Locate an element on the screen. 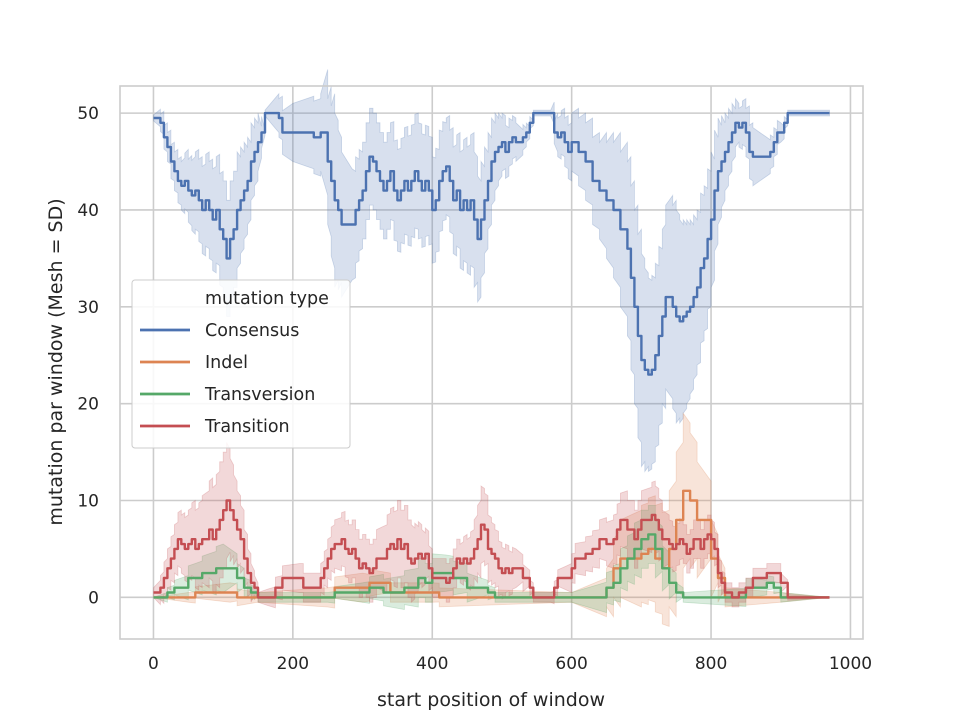  x-tick-label: 1000 is located at coordinates (850, 664).